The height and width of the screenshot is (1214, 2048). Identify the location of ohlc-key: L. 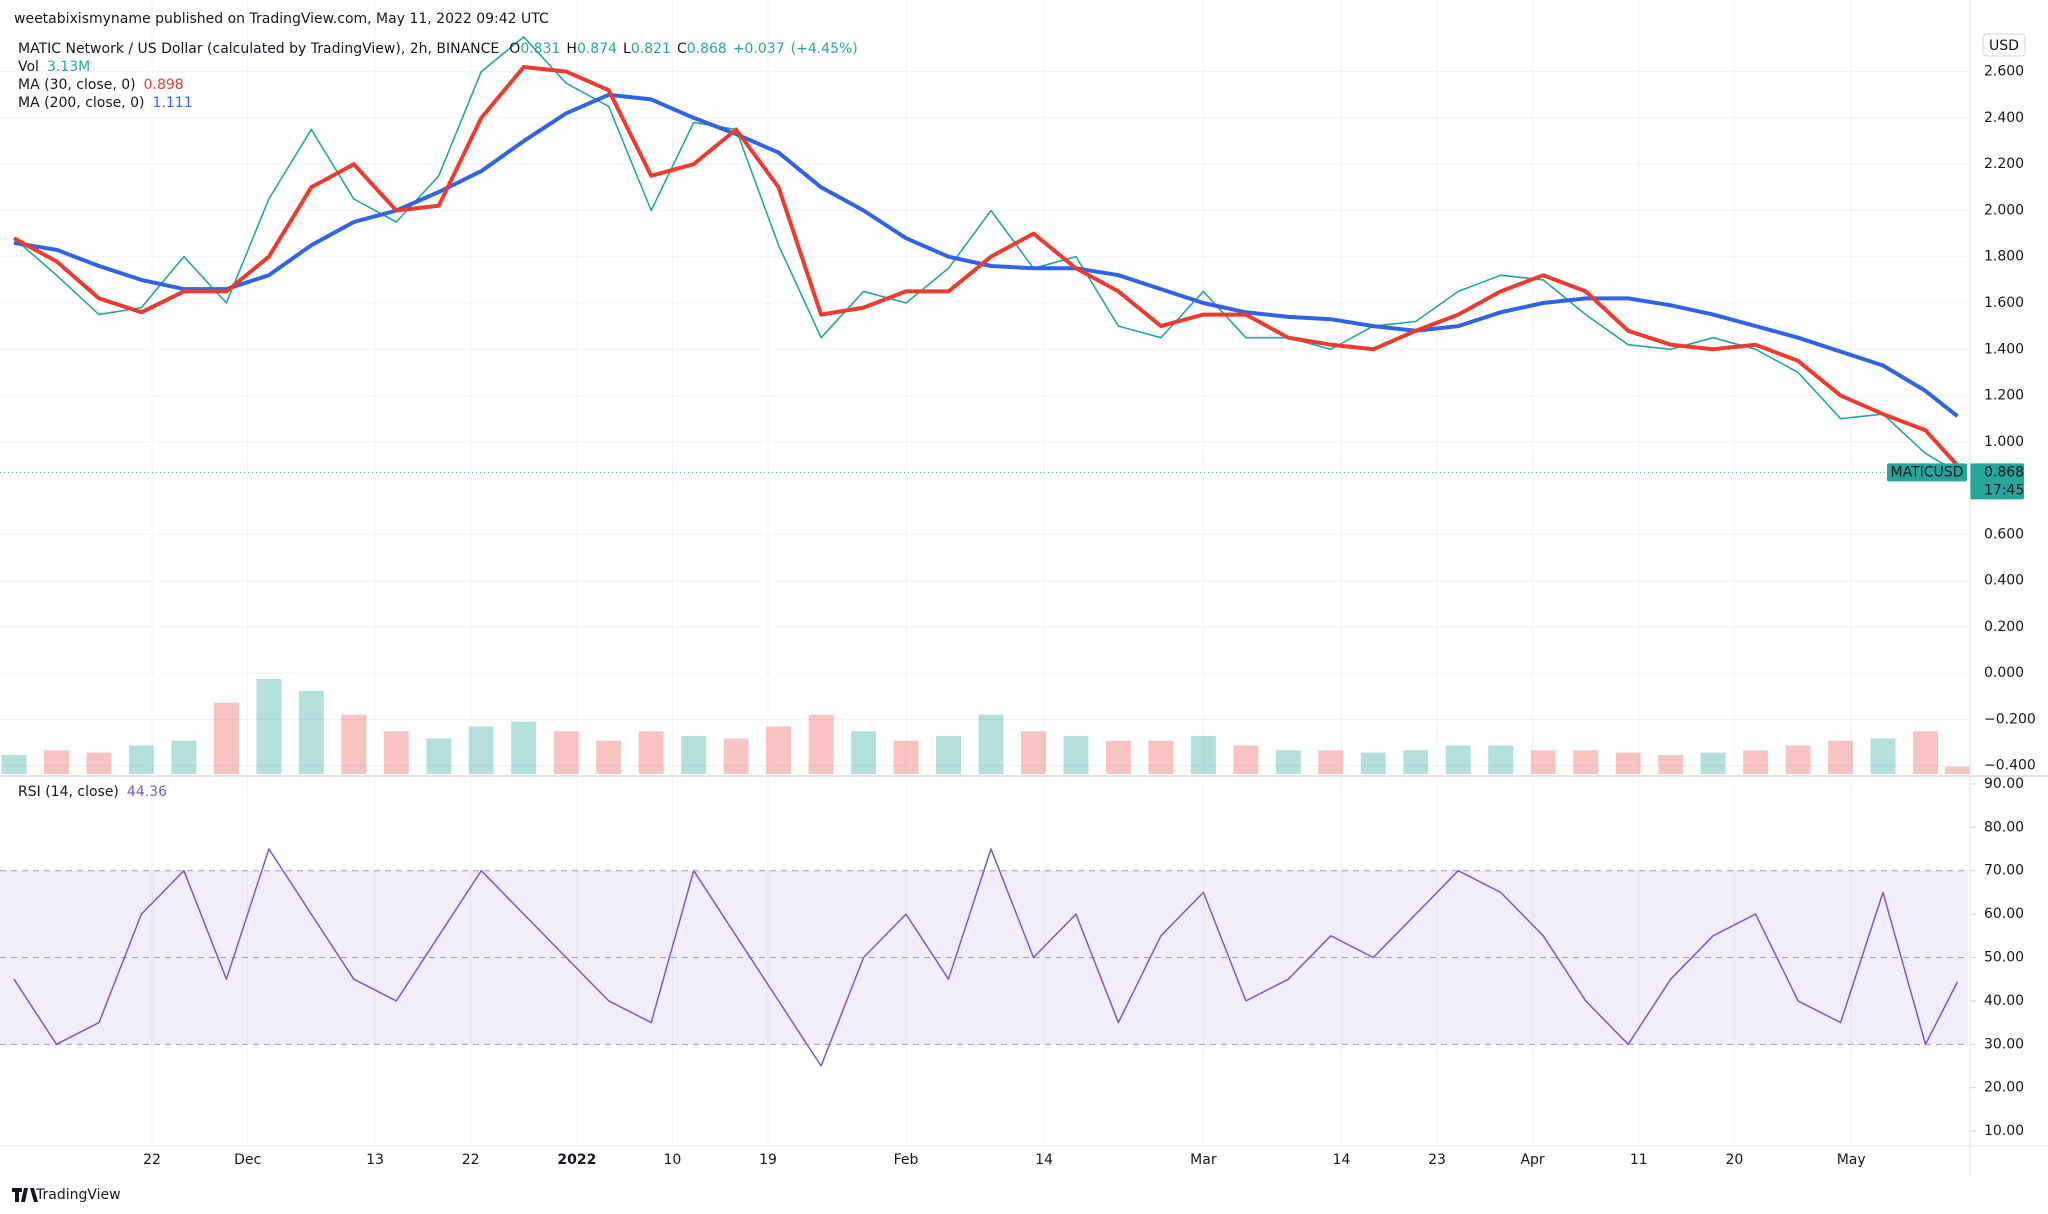
(627, 49).